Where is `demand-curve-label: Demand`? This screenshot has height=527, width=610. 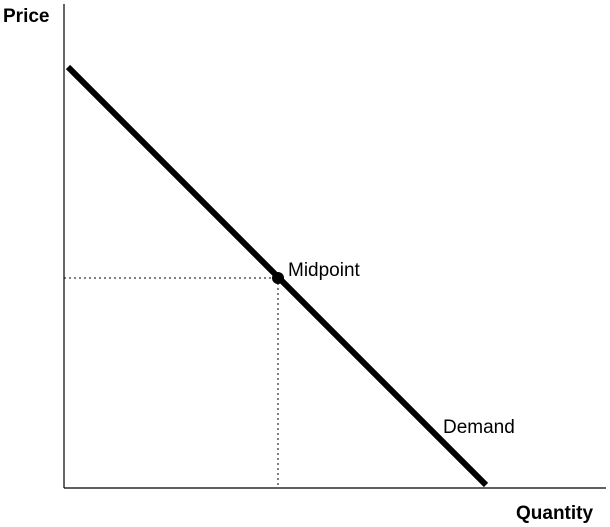 demand-curve-label: Demand is located at coordinates (479, 427).